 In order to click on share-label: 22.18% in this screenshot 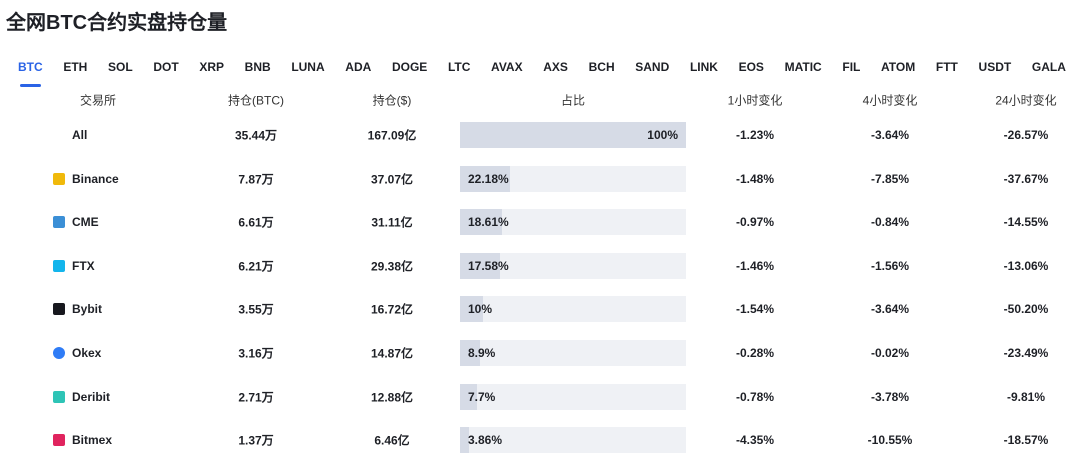, I will do `click(488, 178)`.